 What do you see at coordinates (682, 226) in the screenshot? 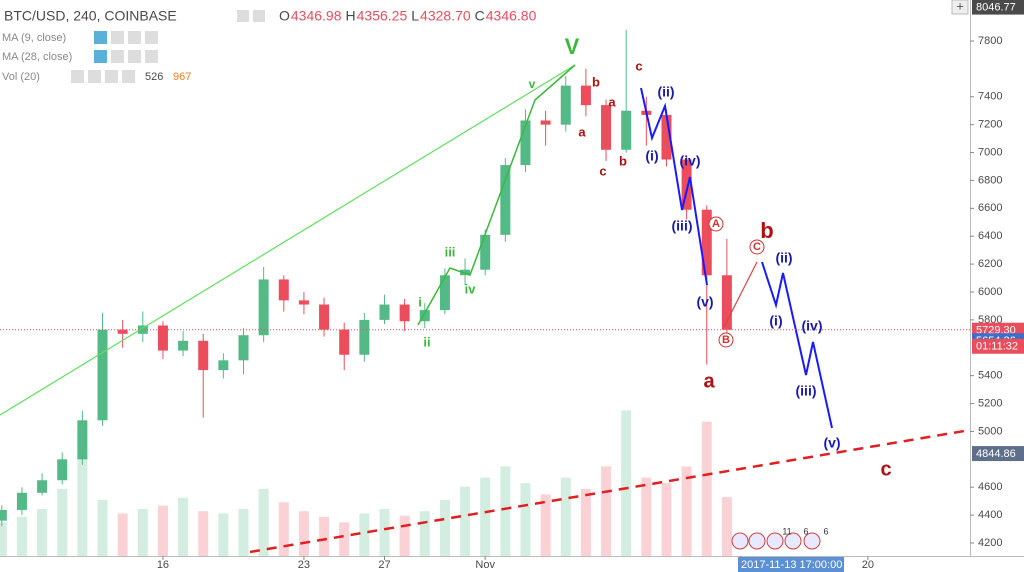
I see `wave-label: (iii)` at bounding box center [682, 226].